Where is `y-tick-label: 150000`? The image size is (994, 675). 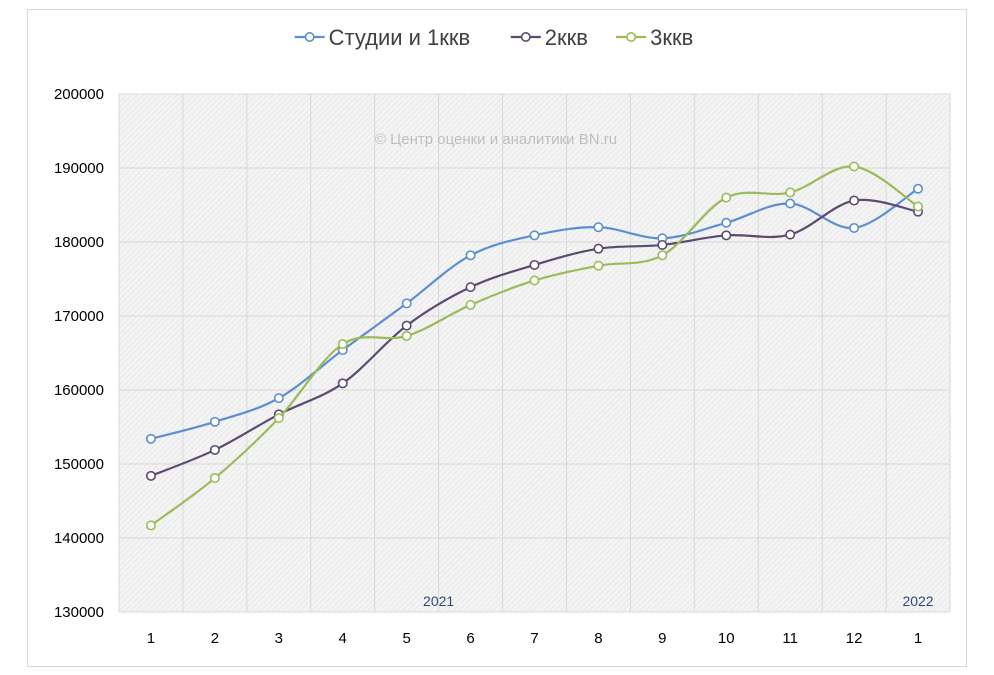 y-tick-label: 150000 is located at coordinates (79, 464).